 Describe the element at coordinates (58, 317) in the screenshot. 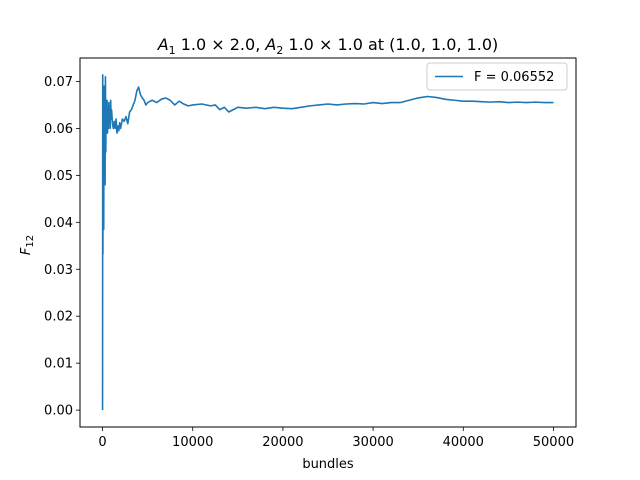

I see `y-tick-label: 0.02` at that location.